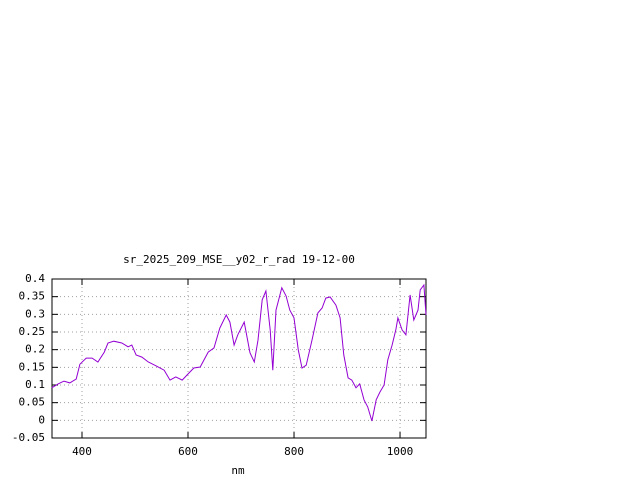 The width and height of the screenshot is (640, 480). What do you see at coordinates (28, 437) in the screenshot?
I see `y-tick-label: -0.05` at bounding box center [28, 437].